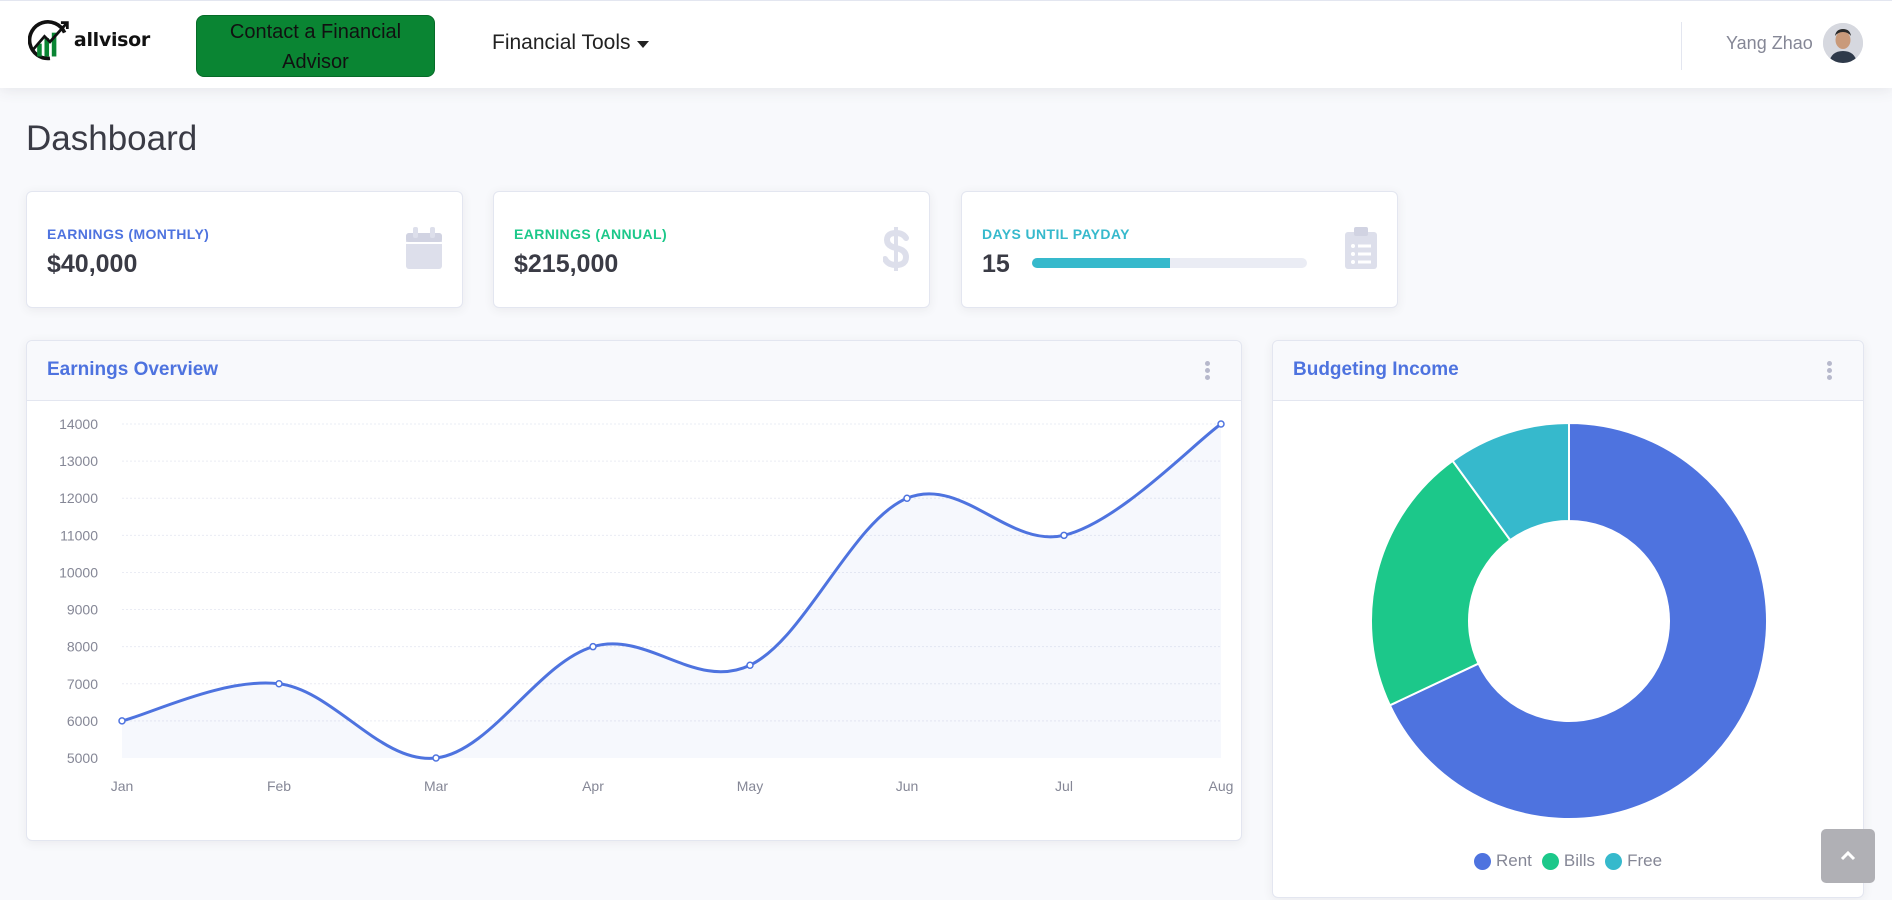 This screenshot has width=1892, height=900. What do you see at coordinates (244, 249) in the screenshot?
I see `stat-card-monthly-earnings: EARNINGS (MONTHLY) $40,000` at bounding box center [244, 249].